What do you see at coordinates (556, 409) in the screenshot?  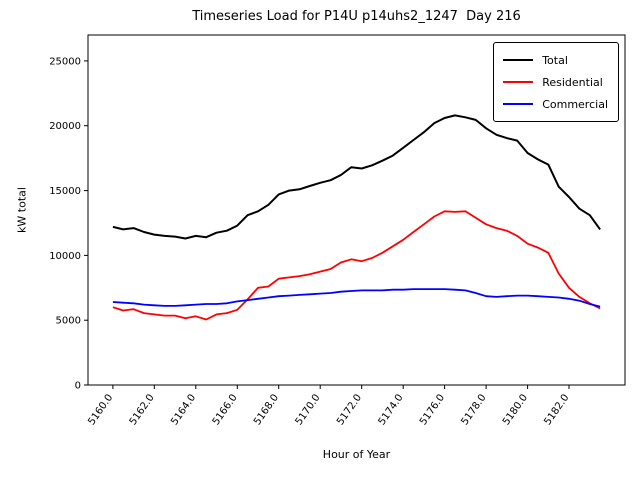 I see `x-tick-label: 5182.0` at bounding box center [556, 409].